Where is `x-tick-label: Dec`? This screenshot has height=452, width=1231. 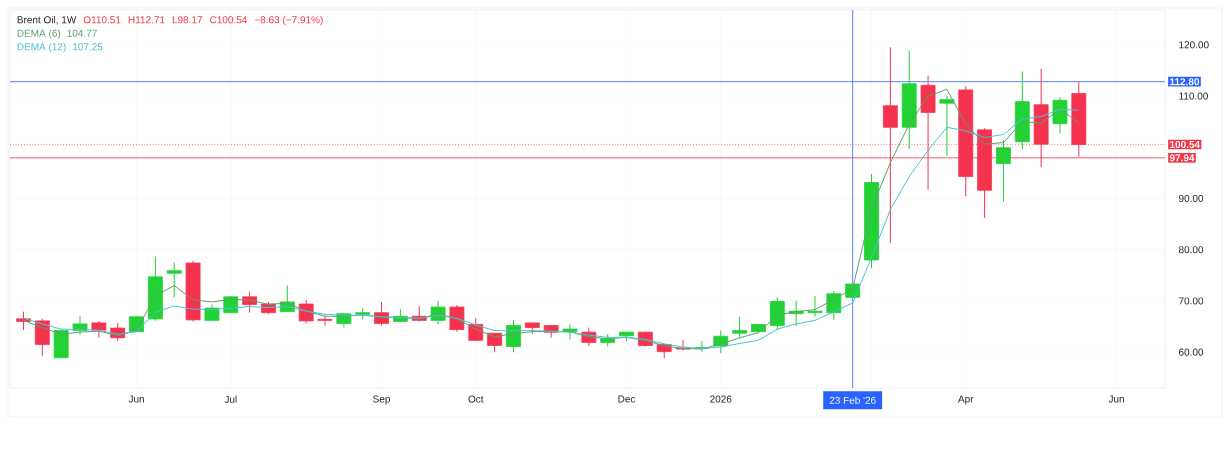
x-tick-label: Dec is located at coordinates (627, 399).